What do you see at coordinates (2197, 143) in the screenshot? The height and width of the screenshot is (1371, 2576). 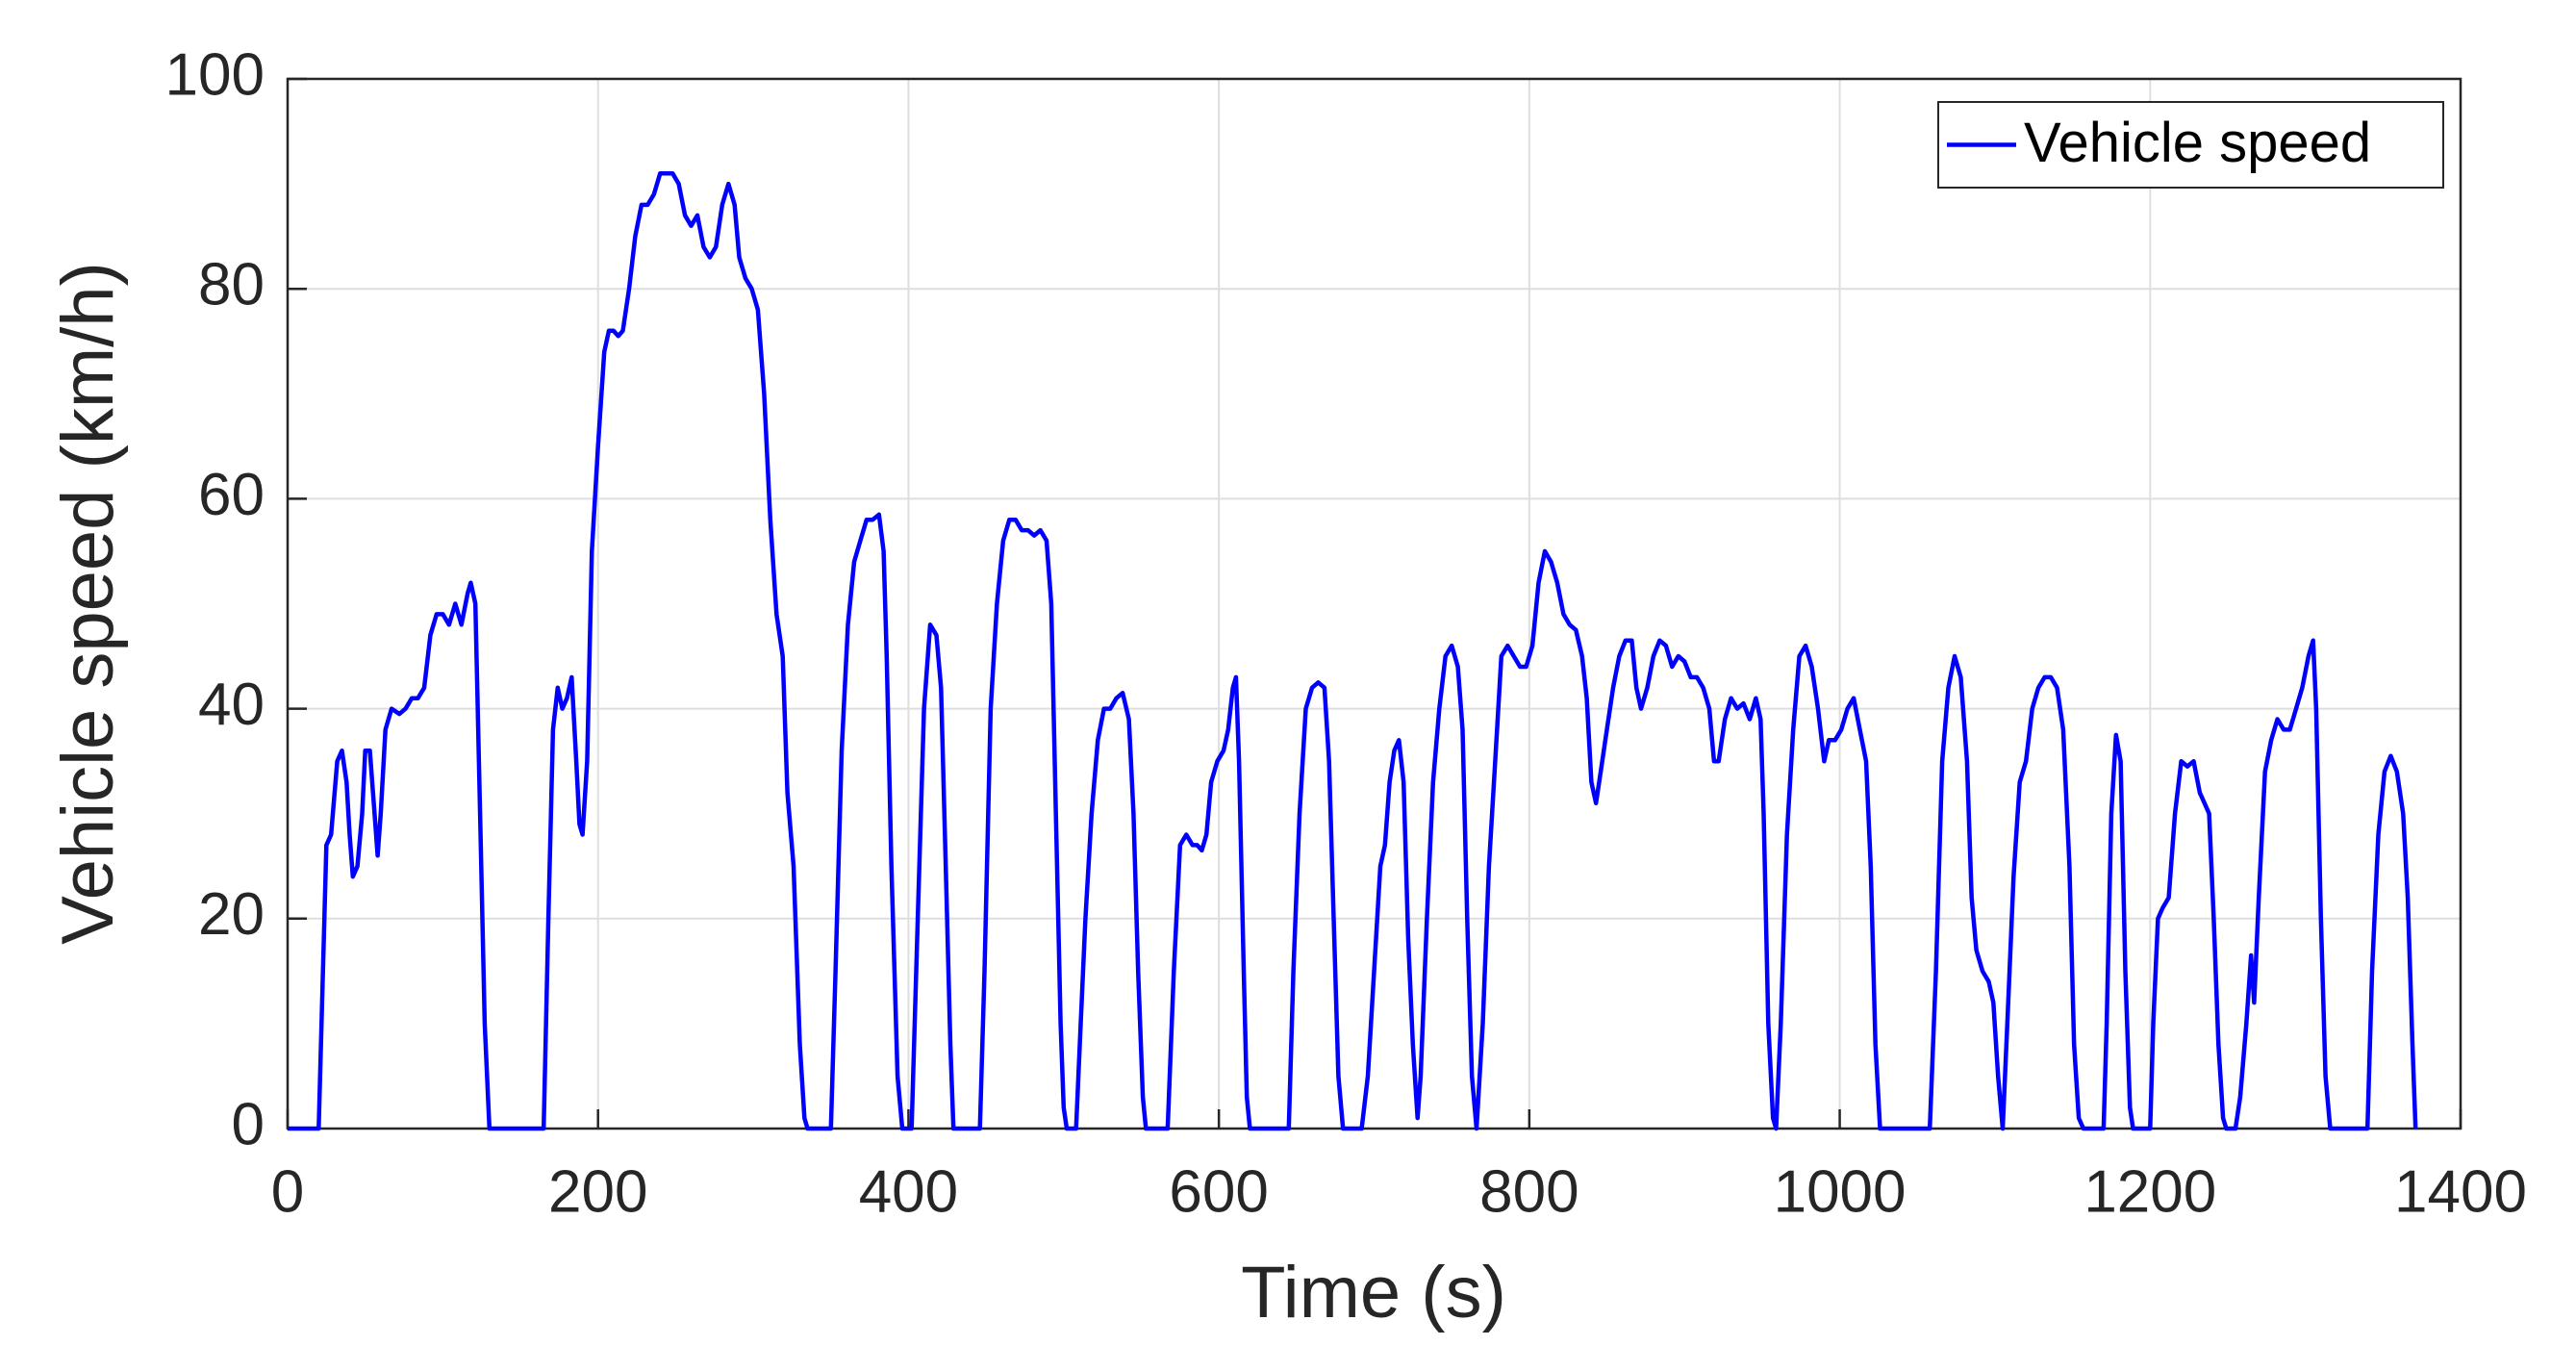 I see `legend-label: Vehicle speed` at bounding box center [2197, 143].